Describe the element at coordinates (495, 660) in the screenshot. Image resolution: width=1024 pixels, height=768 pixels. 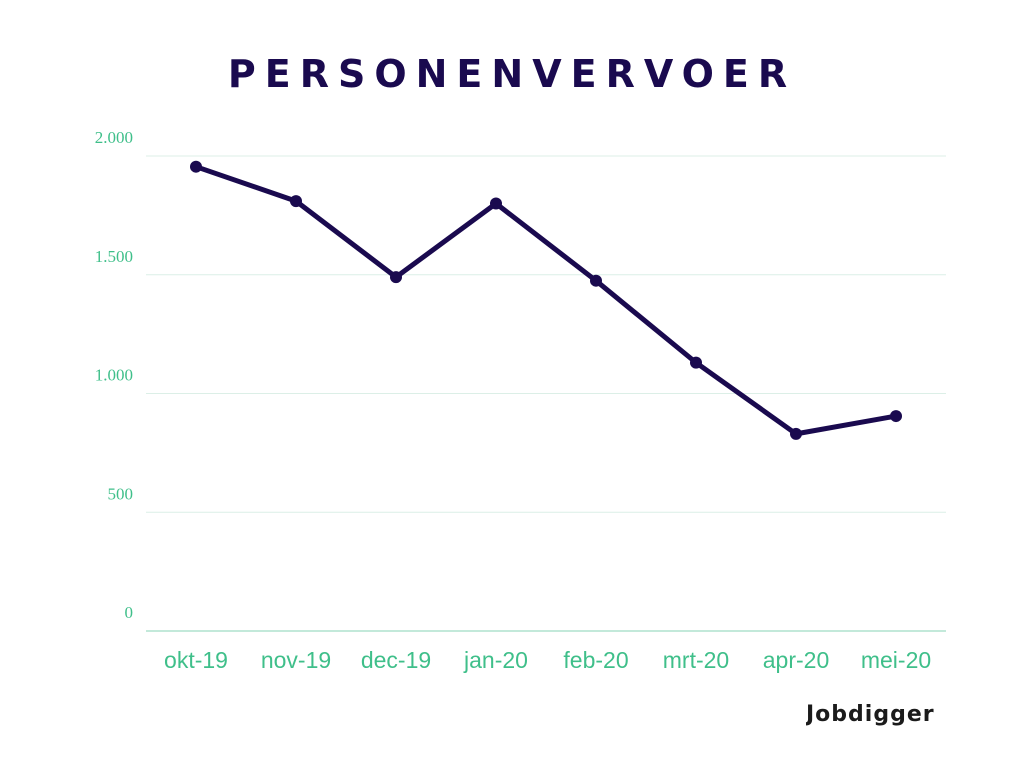
I see `x-tick-label: jan-20` at that location.